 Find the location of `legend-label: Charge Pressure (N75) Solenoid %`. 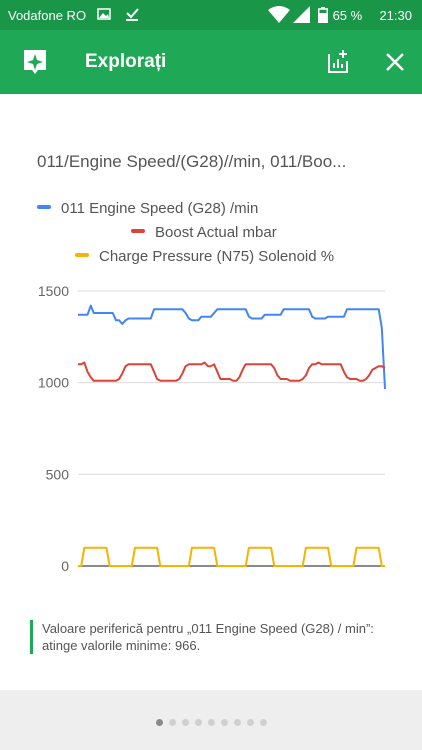

legend-label: Charge Pressure (N75) Solenoid % is located at coordinates (217, 256).